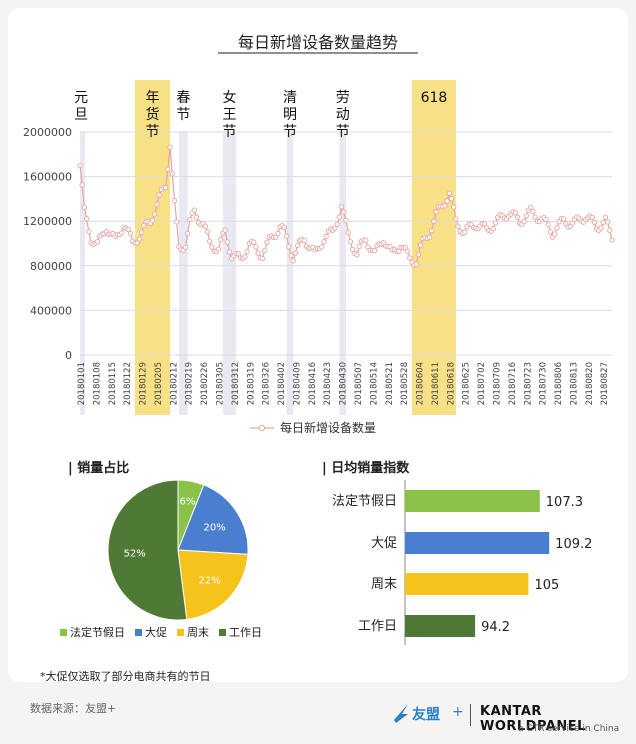 The height and width of the screenshot is (744, 636). Describe the element at coordinates (574, 383) in the screenshot. I see `x-tick-label: 20180813` at that location.